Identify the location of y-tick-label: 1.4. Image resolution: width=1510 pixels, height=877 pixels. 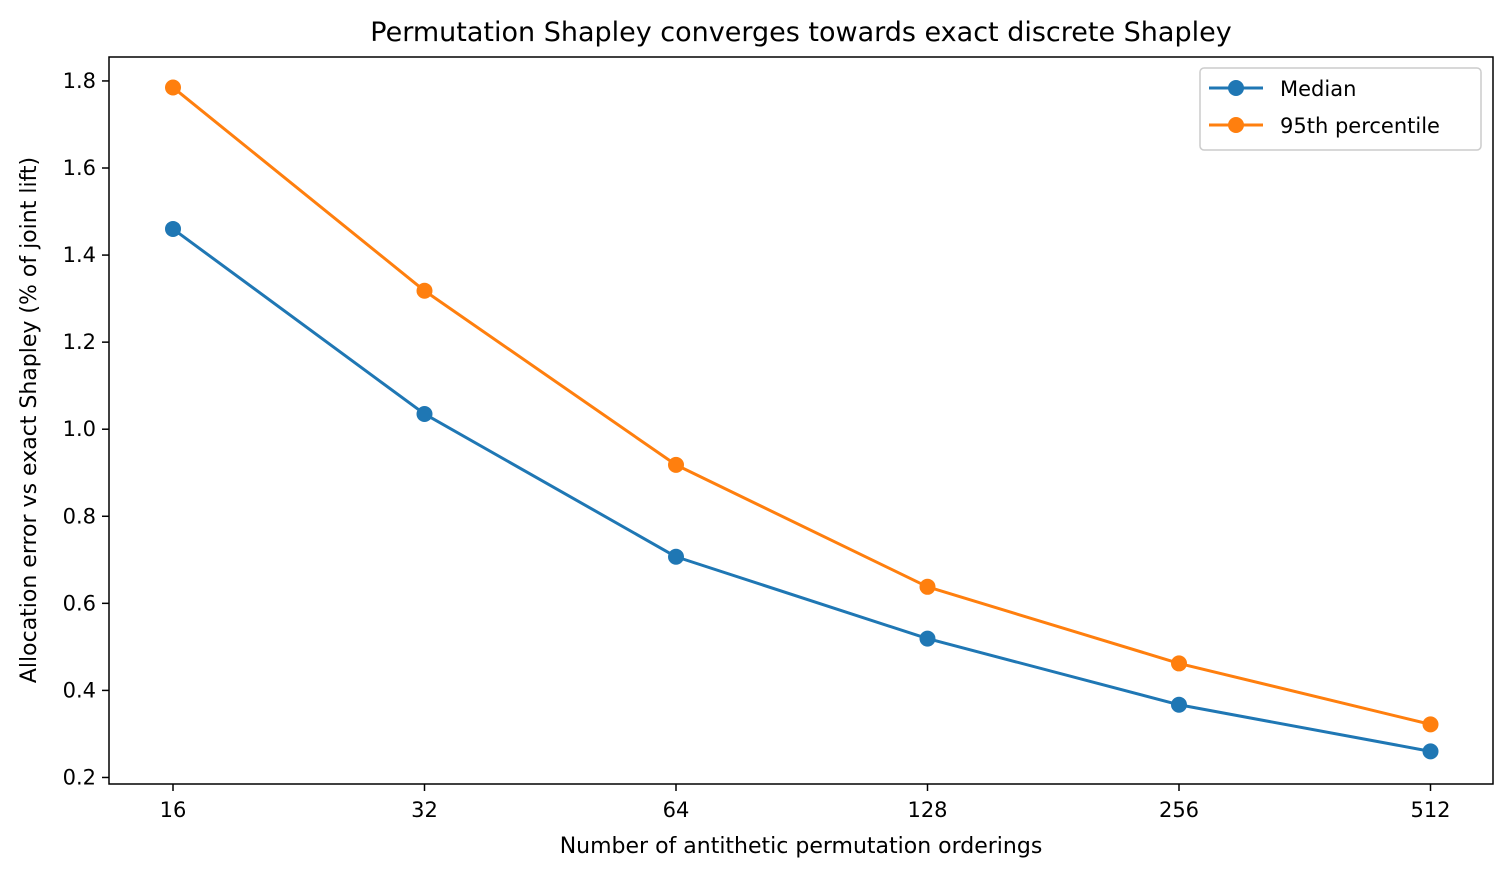
(79, 255).